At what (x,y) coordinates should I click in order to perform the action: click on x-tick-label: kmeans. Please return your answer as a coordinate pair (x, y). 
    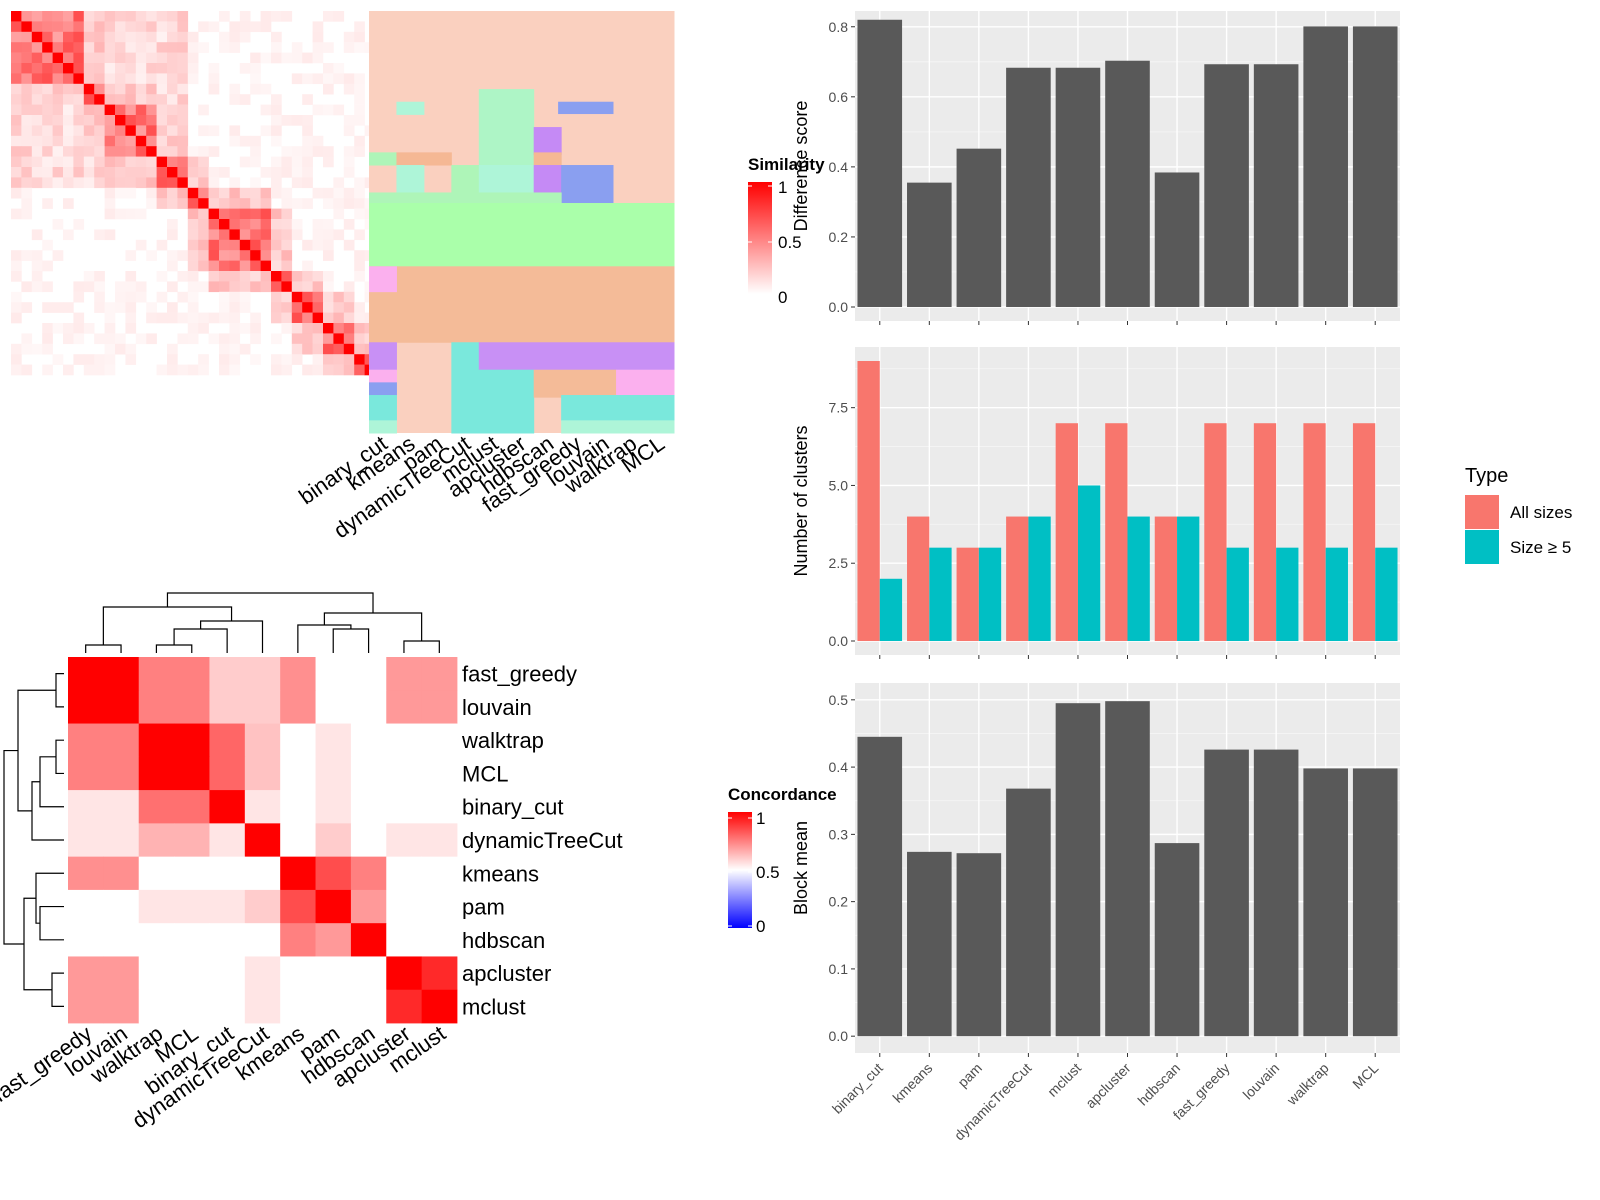
    Looking at the image, I should click on (912, 1083).